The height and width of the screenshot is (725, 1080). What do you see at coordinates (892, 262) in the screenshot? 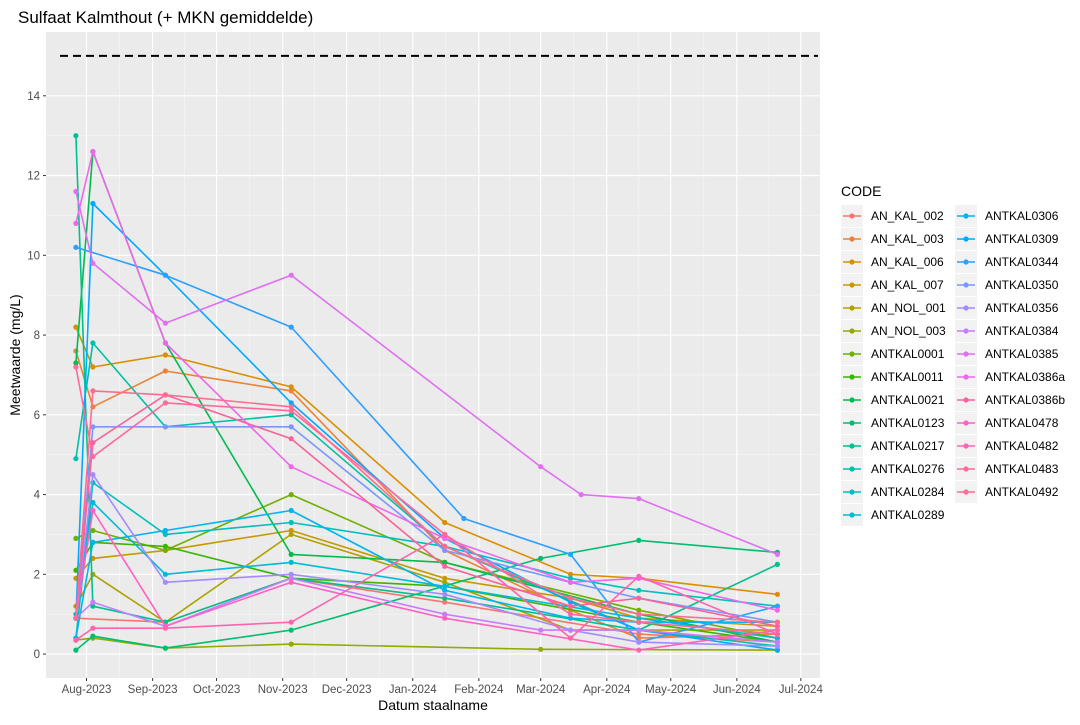
I see `legend-item: AN_KAL_006` at bounding box center [892, 262].